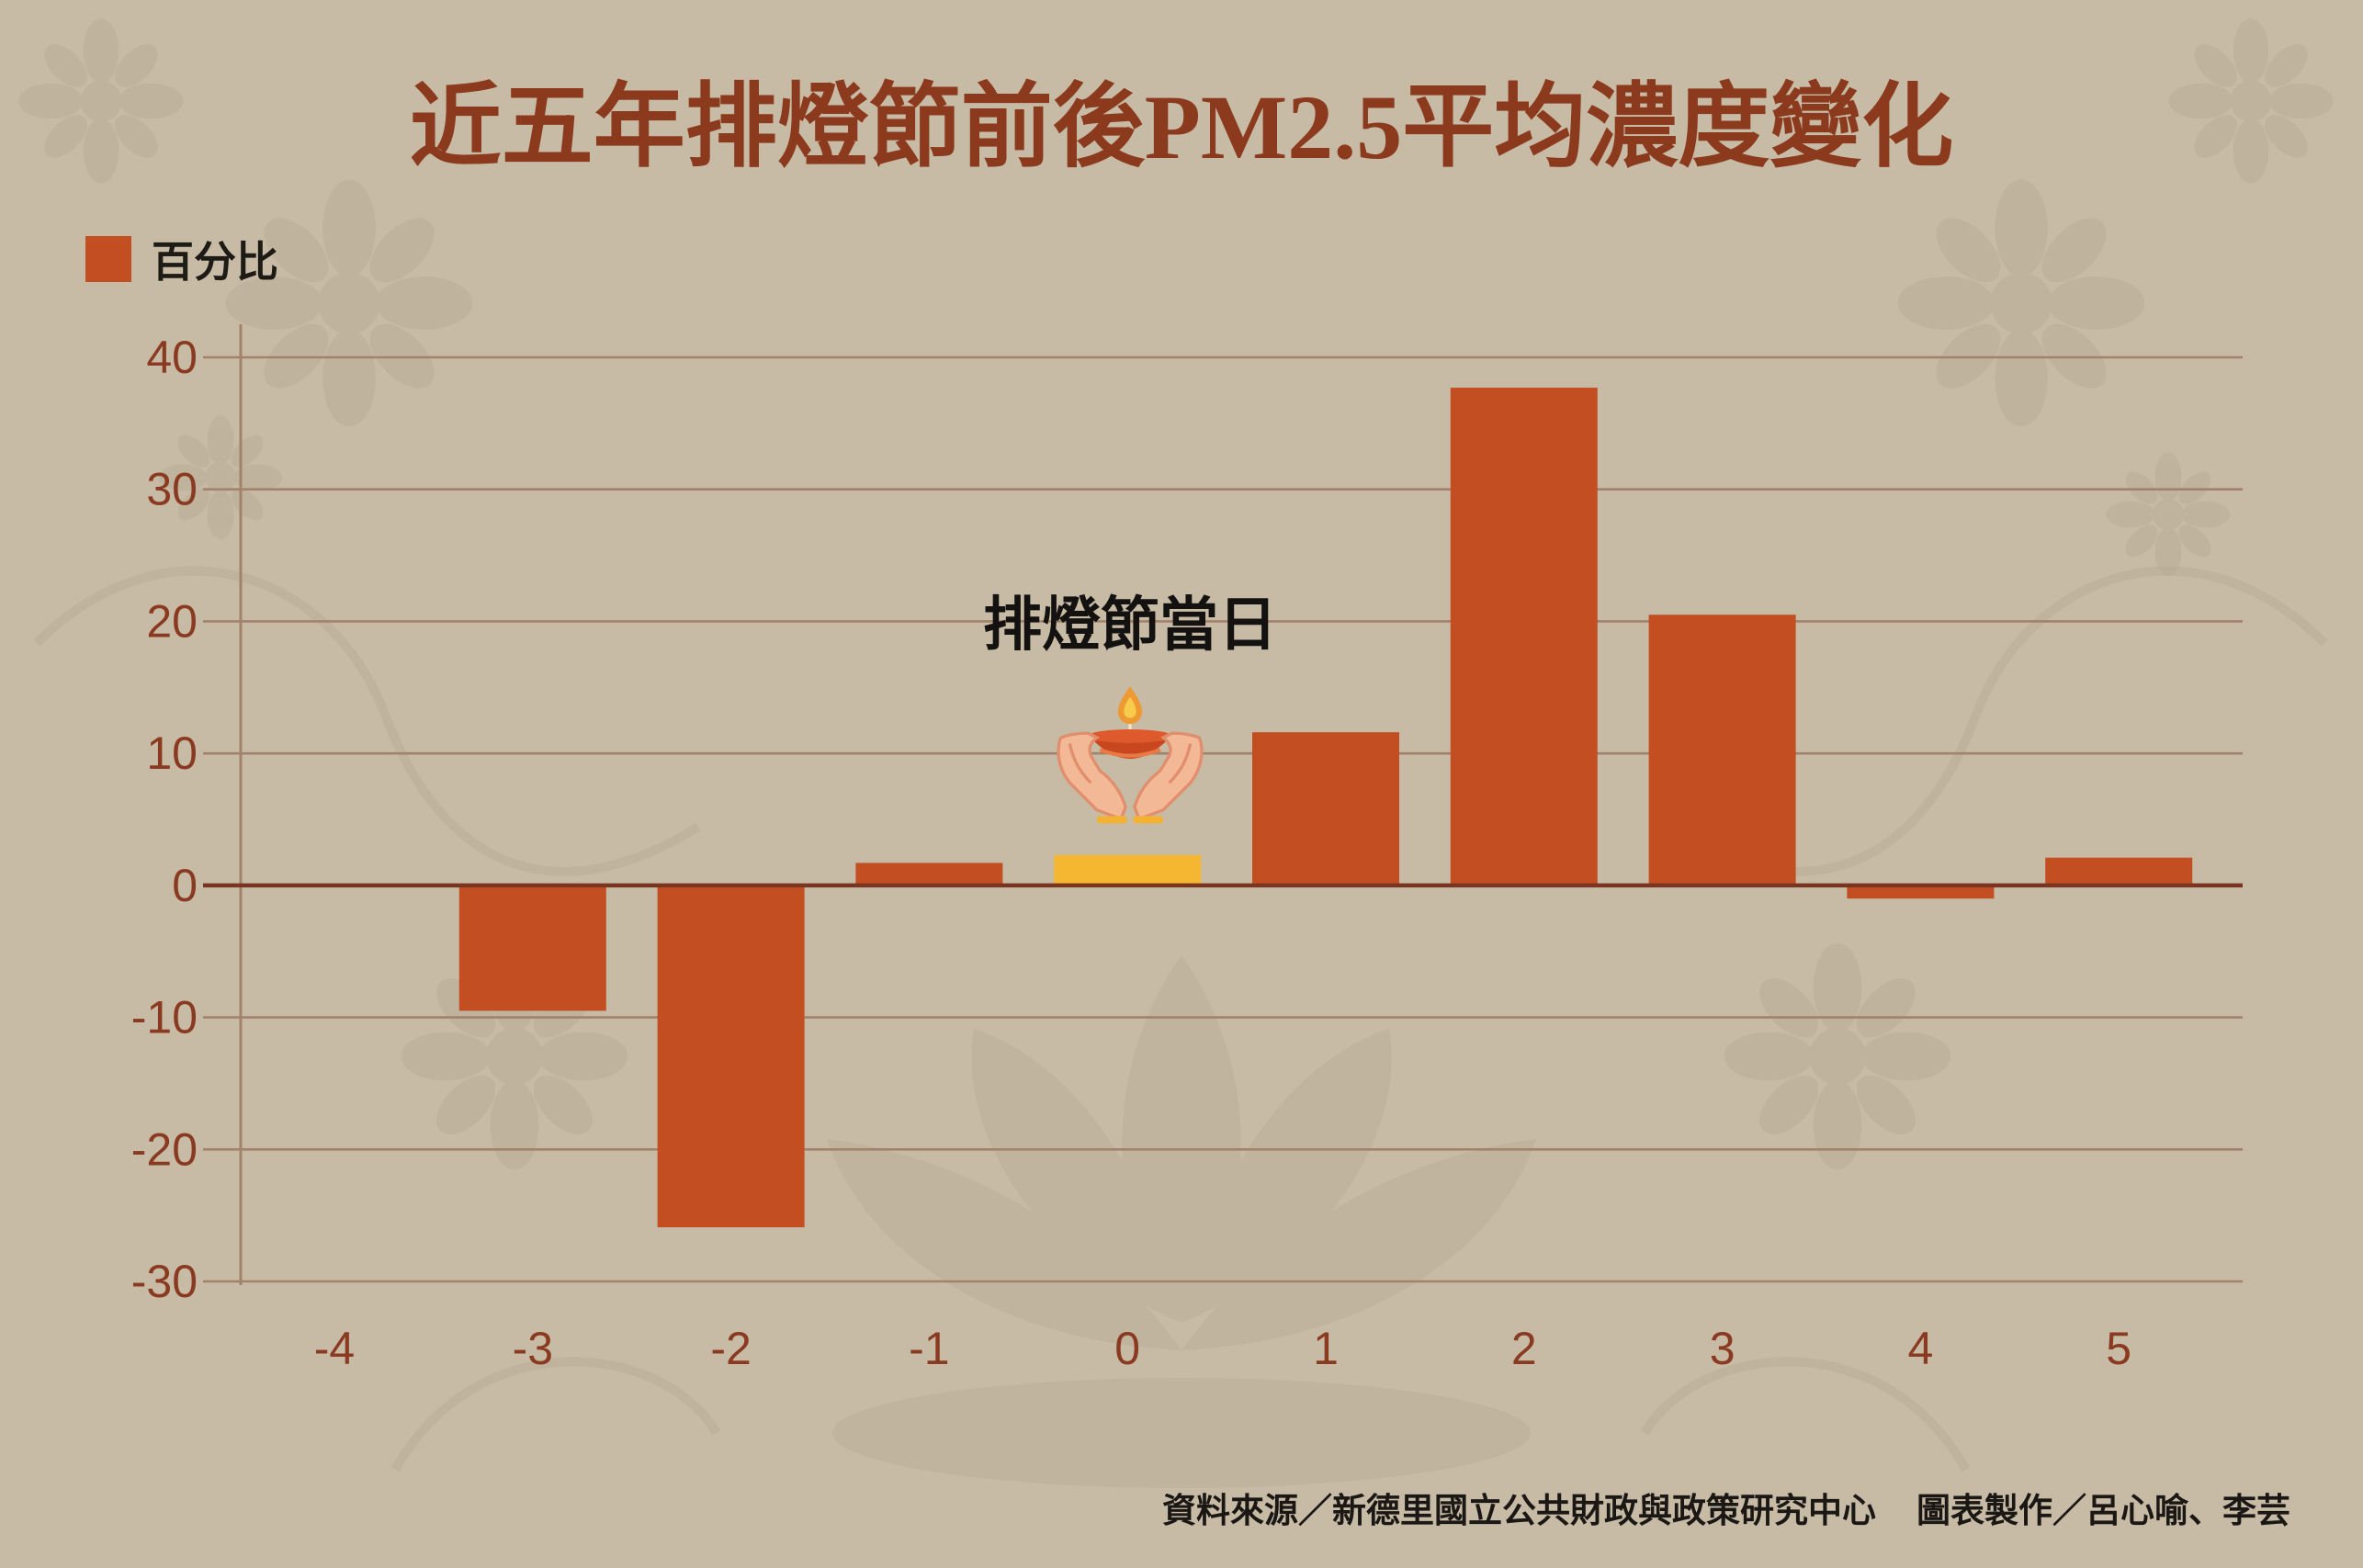 The width and height of the screenshot is (2363, 1568). Describe the element at coordinates (1130, 625) in the screenshot. I see `annotation-label: 排燈節當日` at that location.